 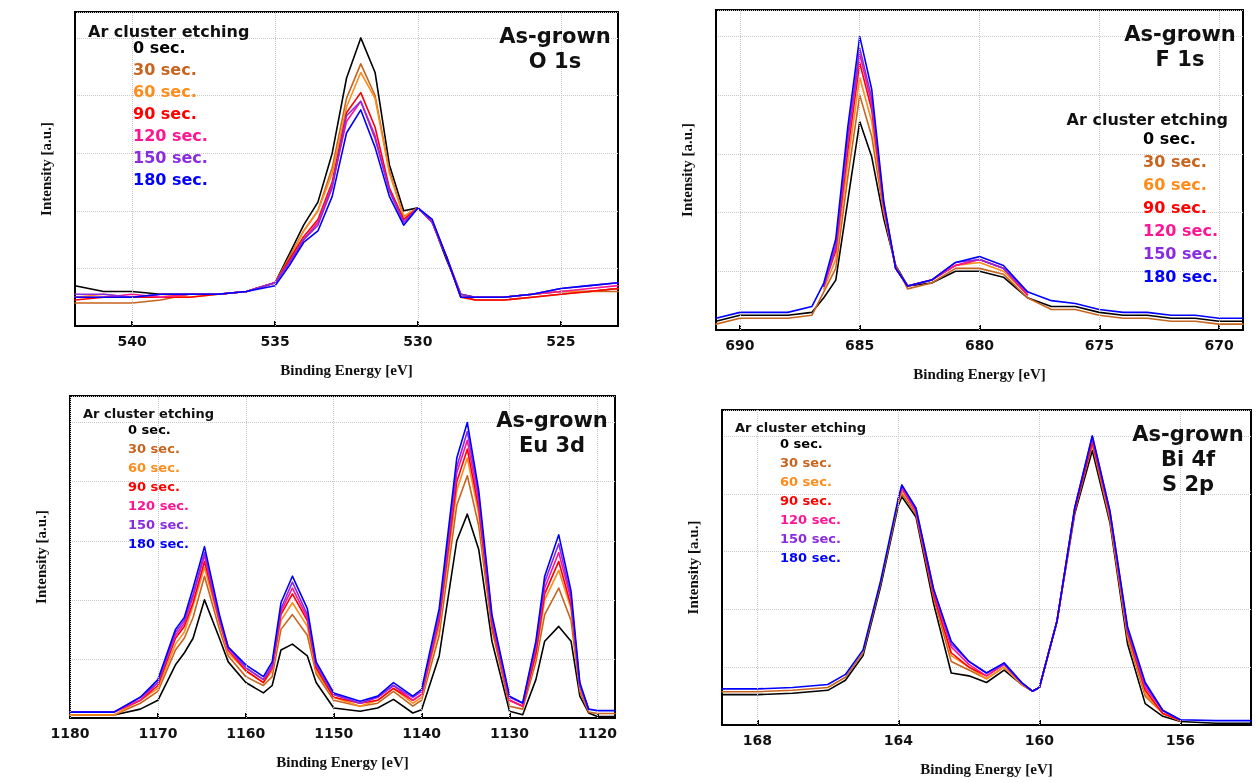 I want to click on x-tick-label: 535, so click(x=275, y=341).